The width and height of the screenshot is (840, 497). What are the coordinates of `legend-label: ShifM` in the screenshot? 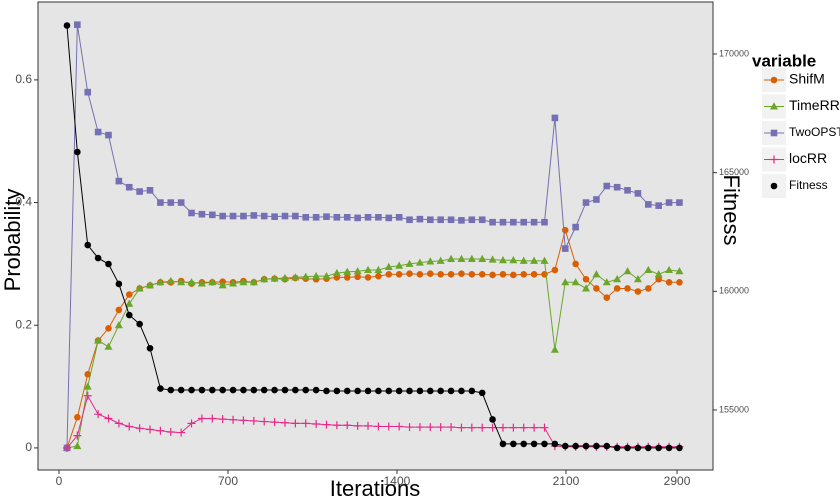 It's located at (807, 79).